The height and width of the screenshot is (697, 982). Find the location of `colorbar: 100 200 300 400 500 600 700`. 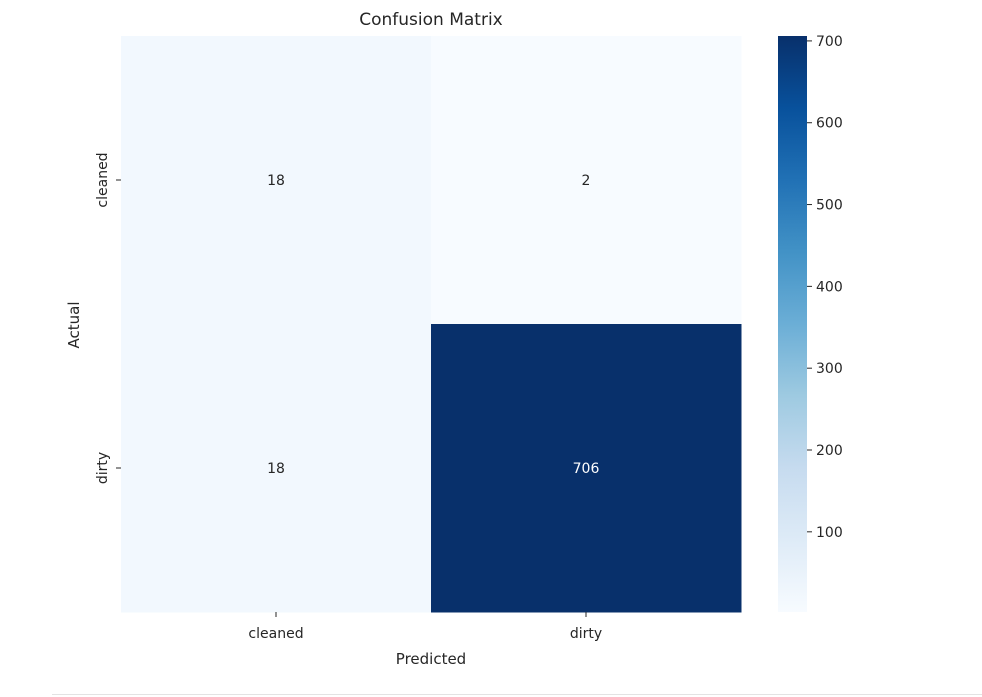

colorbar: 100 200 300 400 500 600 700 is located at coordinates (810, 323).